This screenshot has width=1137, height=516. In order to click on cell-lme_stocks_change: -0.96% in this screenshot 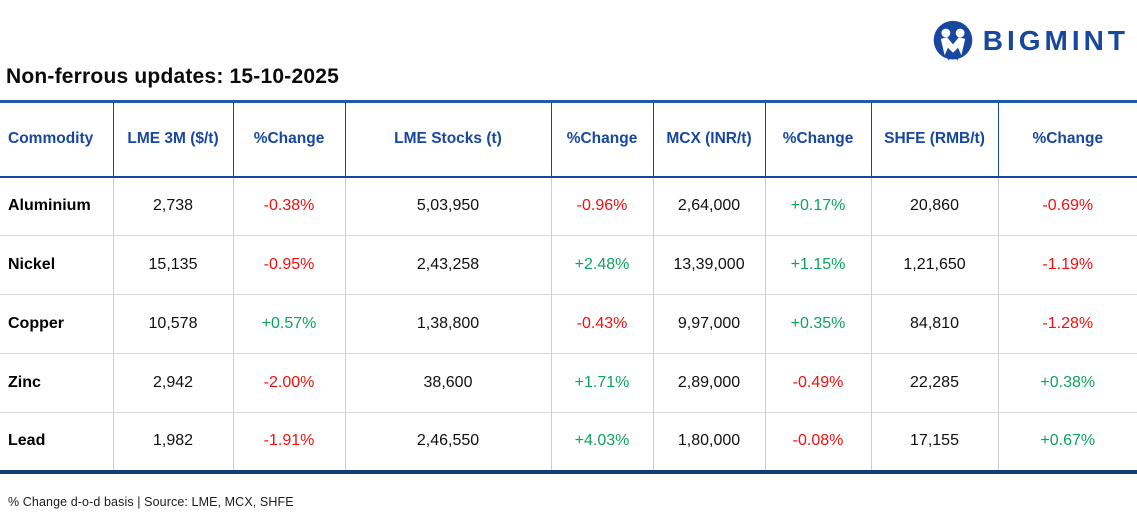, I will do `click(602, 206)`.